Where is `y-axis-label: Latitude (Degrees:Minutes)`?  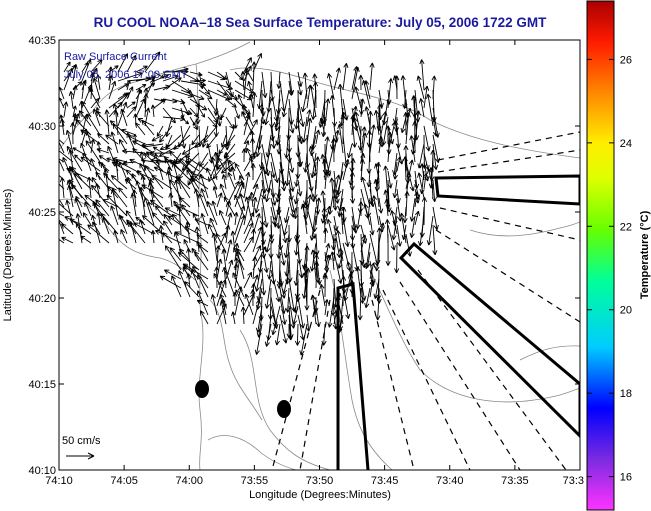 y-axis-label: Latitude (Degrees:Minutes) is located at coordinates (8, 255).